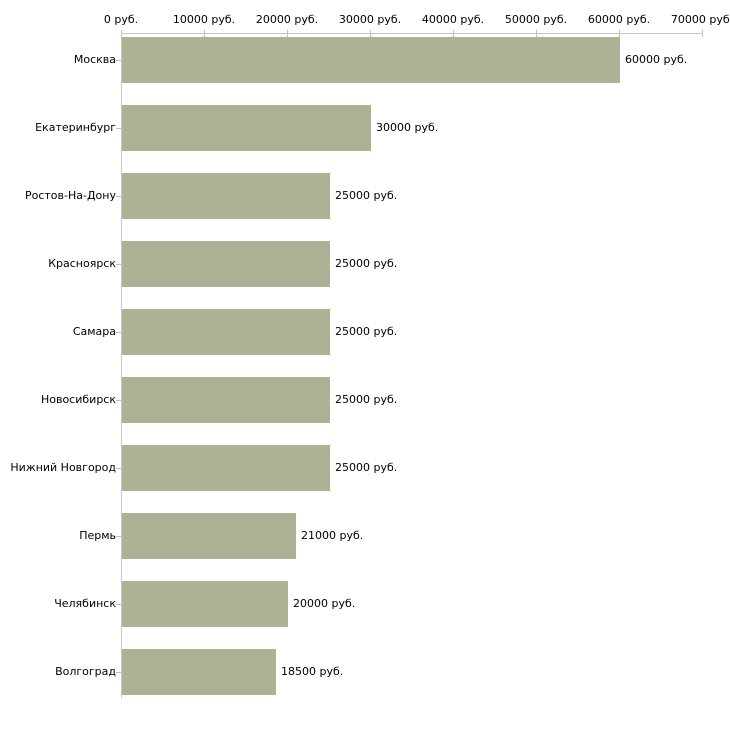  I want to click on value-label: 30000 руб., so click(407, 127).